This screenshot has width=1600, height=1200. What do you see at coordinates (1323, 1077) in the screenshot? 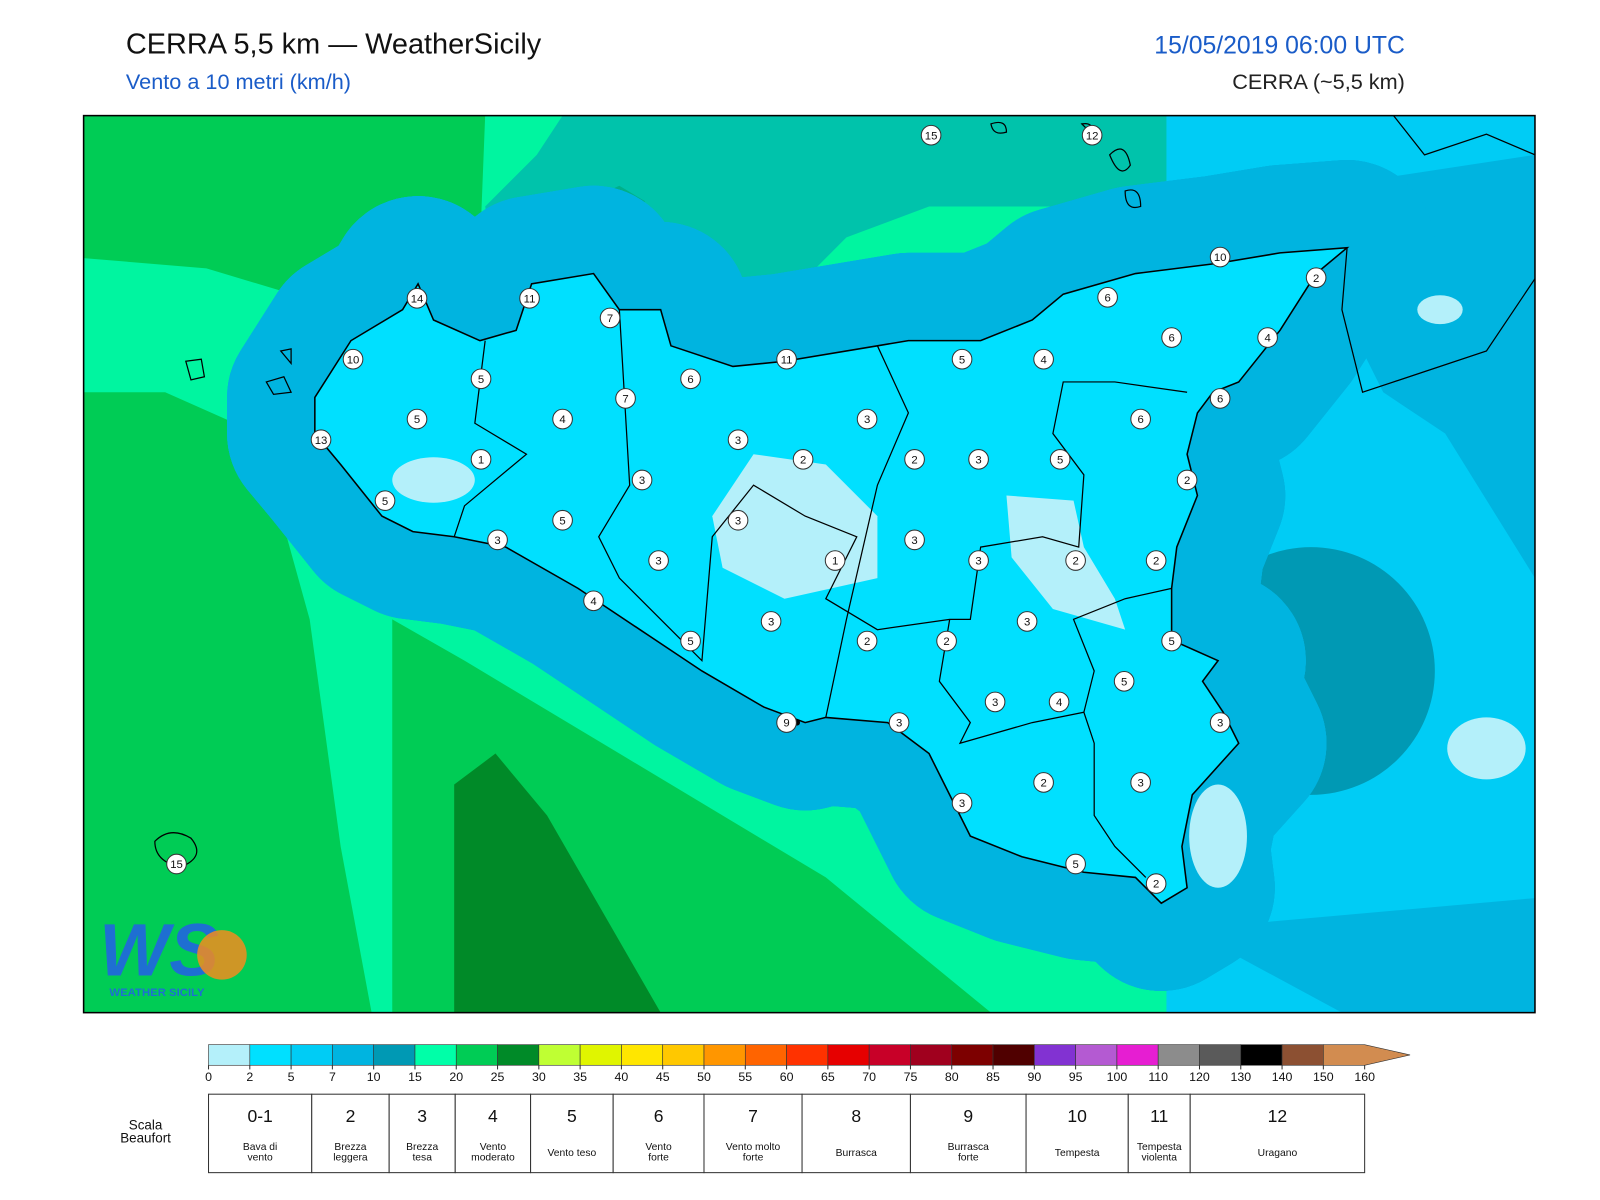
I see `tick-label: 150` at bounding box center [1323, 1077].